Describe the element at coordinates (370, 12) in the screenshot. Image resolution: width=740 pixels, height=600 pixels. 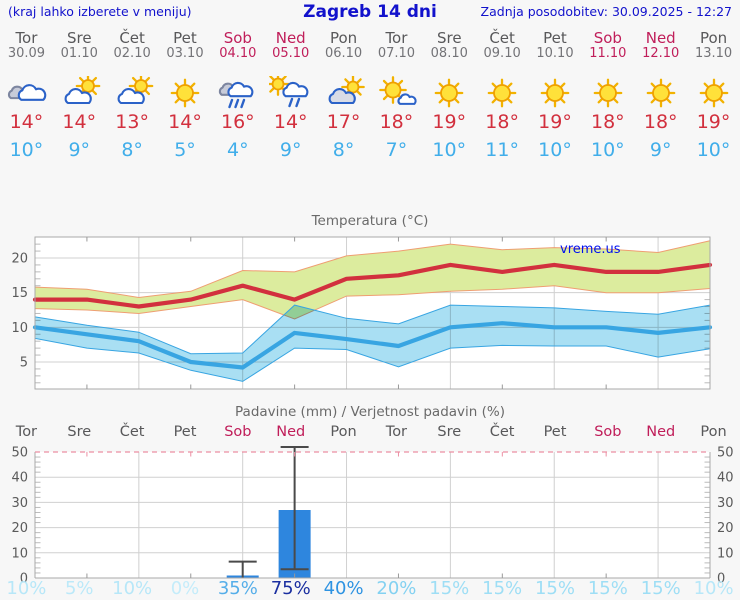
I see `page-title: Zagreb 14 dni` at that location.